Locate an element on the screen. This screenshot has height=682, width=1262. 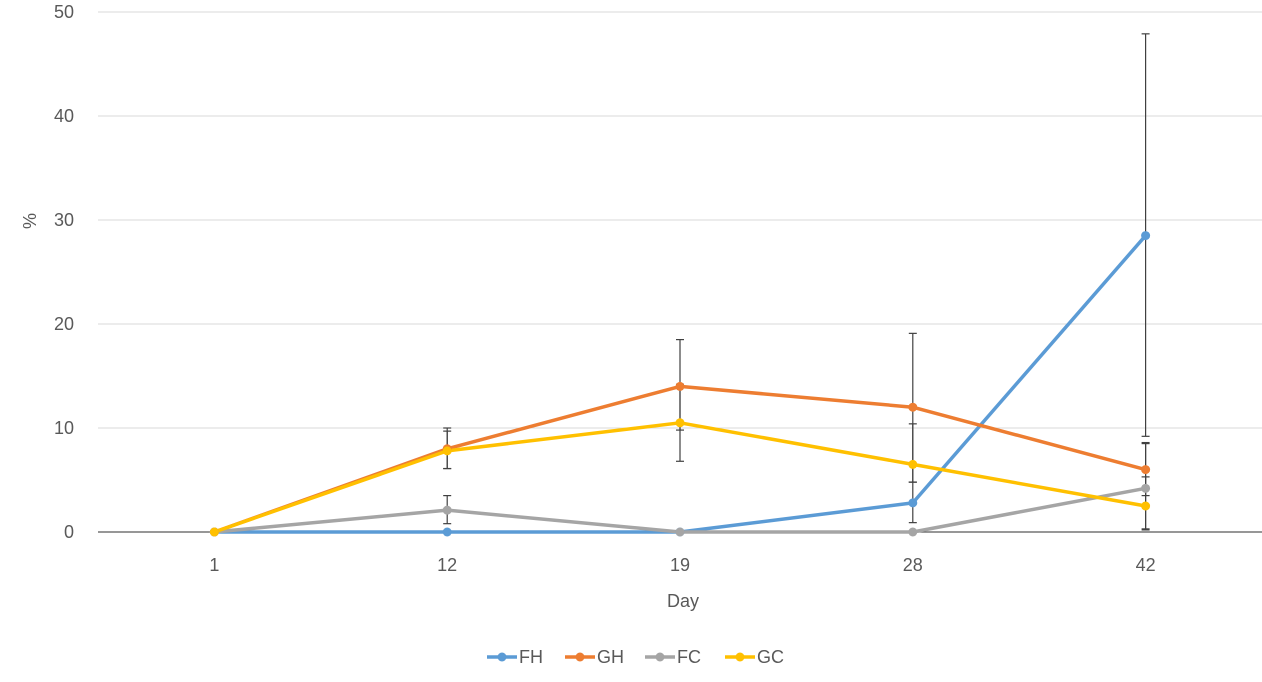
series-line-fc is located at coordinates (680, 510).